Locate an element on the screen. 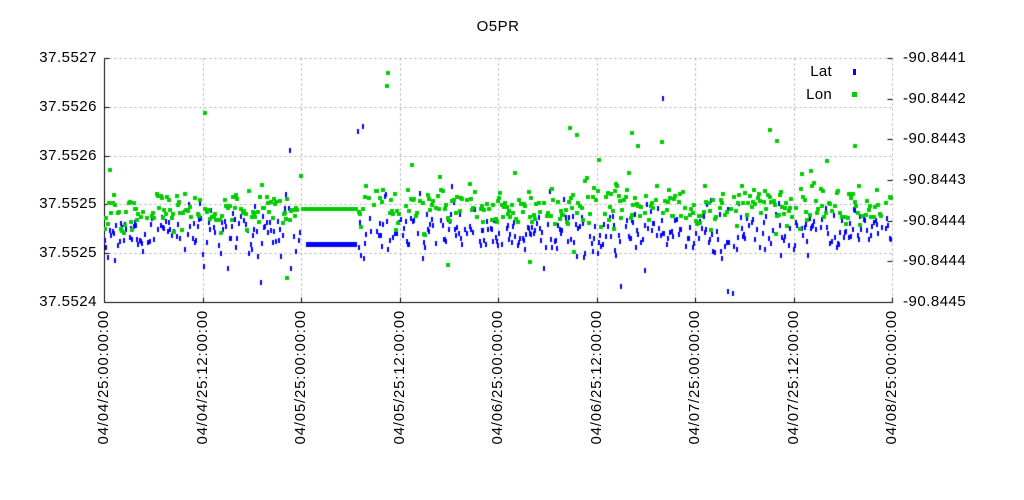 The width and height of the screenshot is (1024, 500). y-axis-right-tick-label: -90.8442 is located at coordinates (935, 98).